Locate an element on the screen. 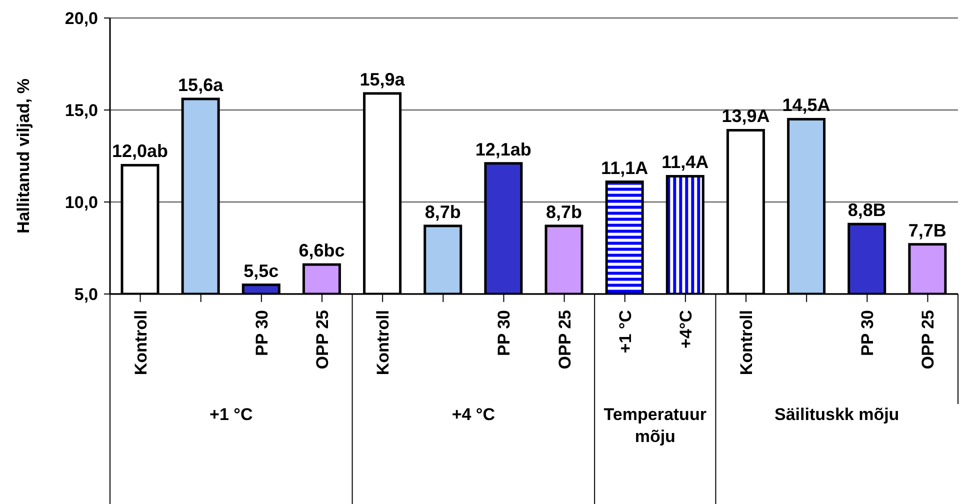  data-label: 6,6bc is located at coordinates (321, 250).